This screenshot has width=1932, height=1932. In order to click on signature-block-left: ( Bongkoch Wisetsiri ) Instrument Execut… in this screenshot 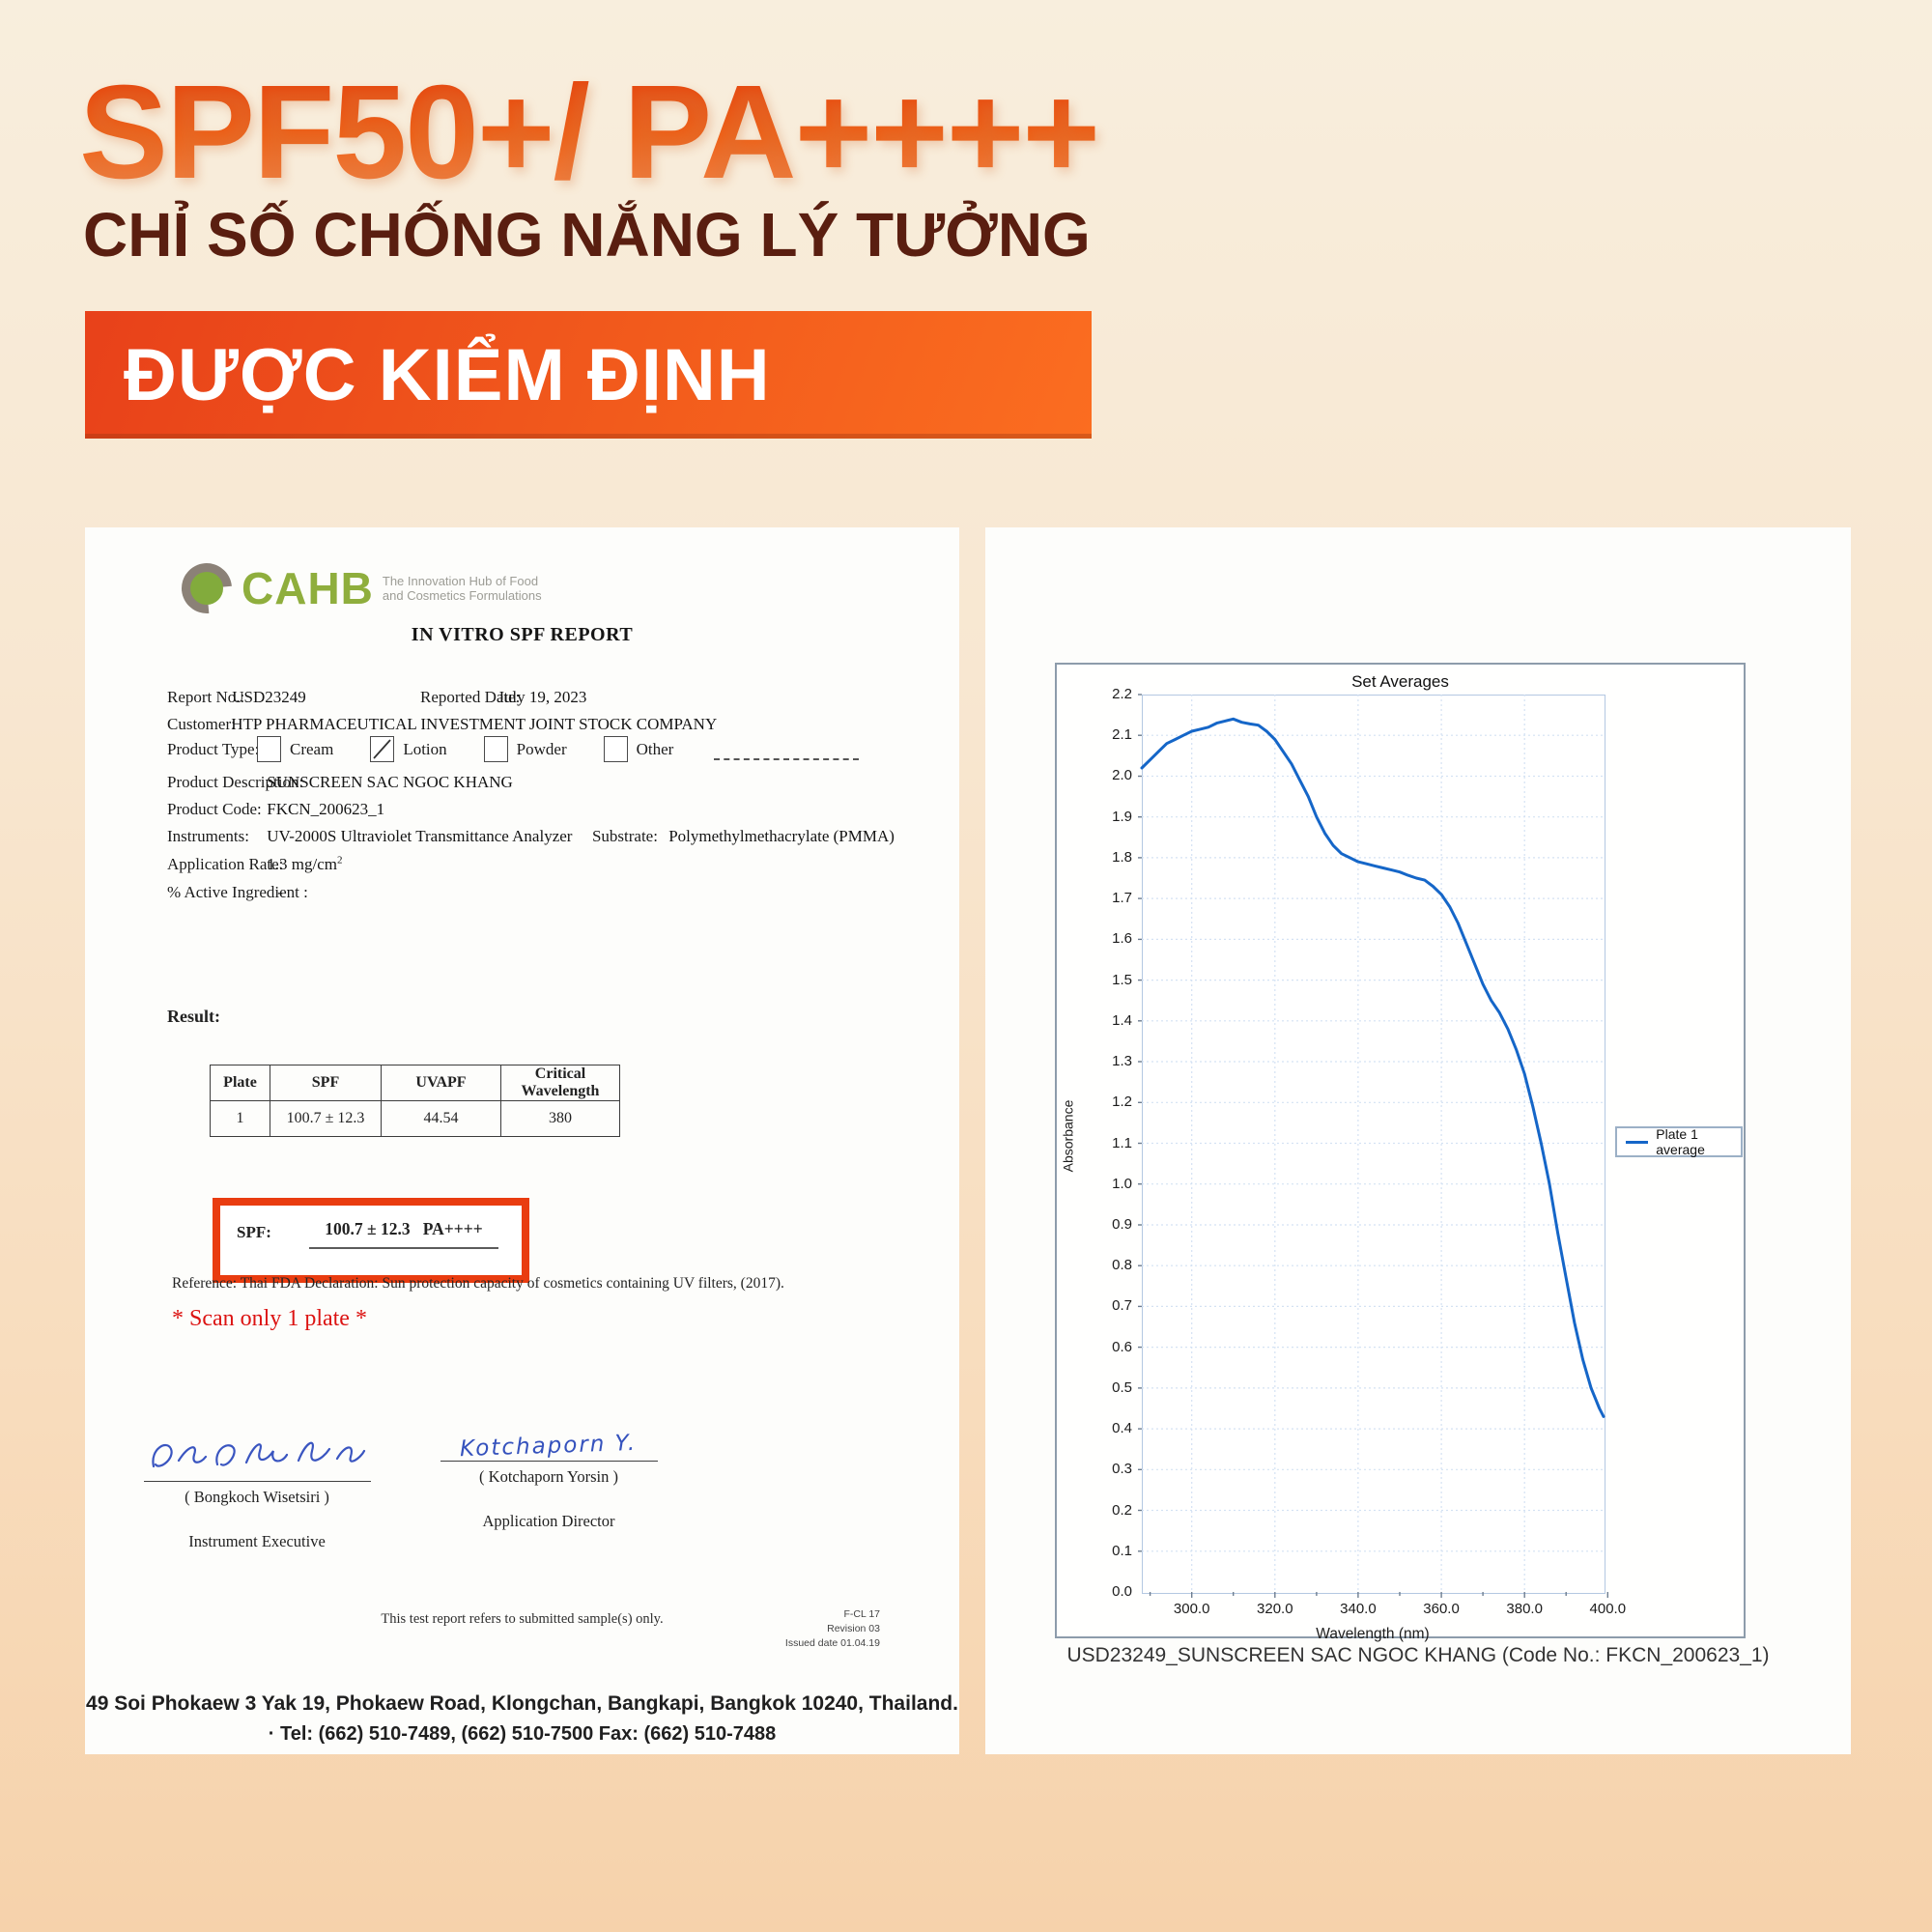, I will do `click(257, 1493)`.